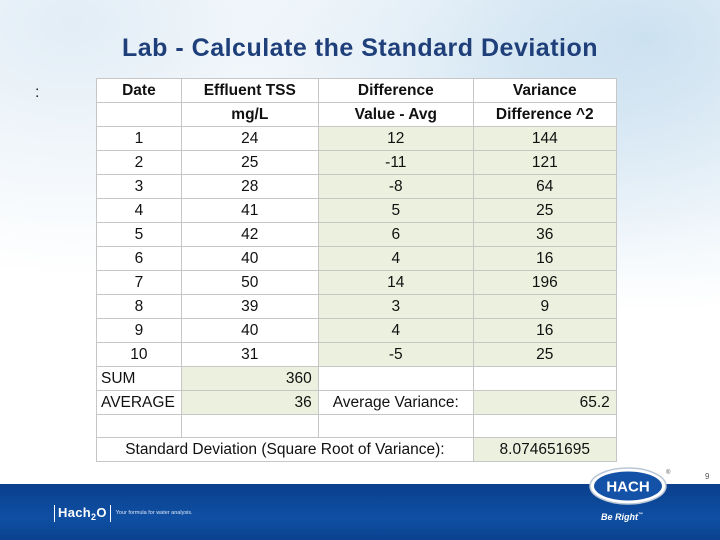 The image size is (720, 540). What do you see at coordinates (139, 234) in the screenshot?
I see `date-cell: 5` at bounding box center [139, 234].